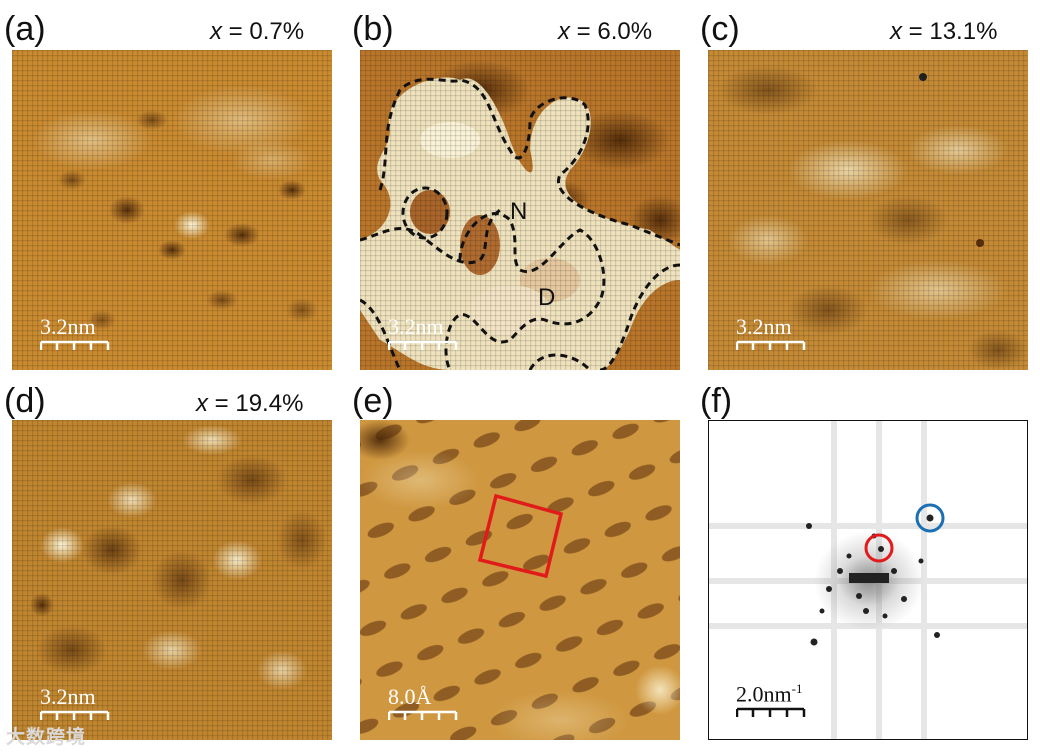 The image size is (1040, 755). What do you see at coordinates (423, 334) in the screenshot?
I see `scale-bar-b: 3.2nm` at bounding box center [423, 334].